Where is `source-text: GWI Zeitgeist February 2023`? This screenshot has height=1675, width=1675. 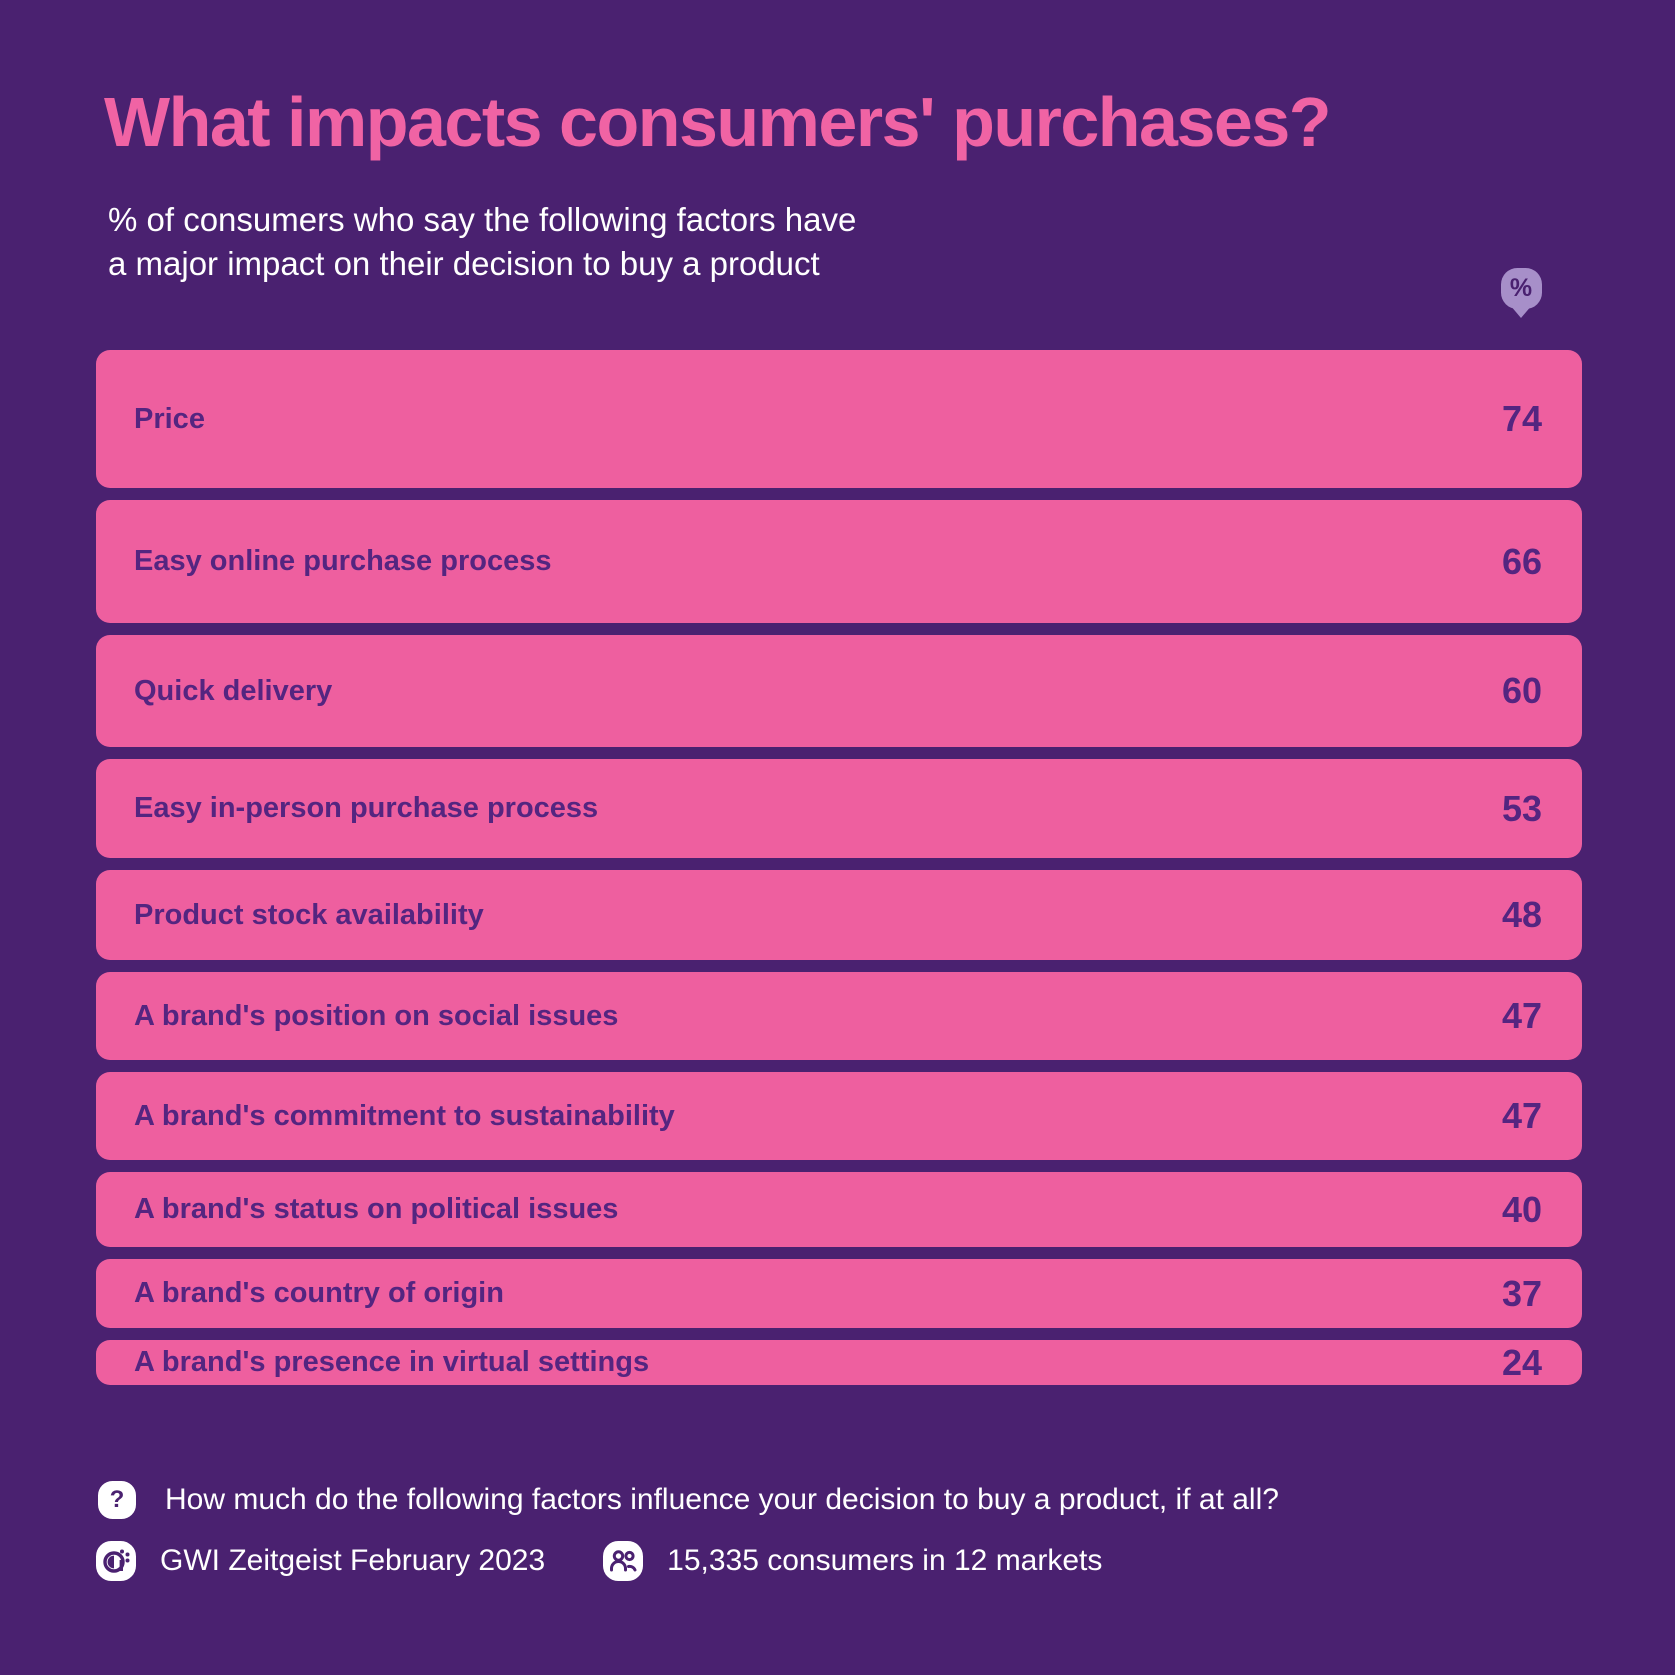 source-text: GWI Zeitgeist February 2023 is located at coordinates (353, 1560).